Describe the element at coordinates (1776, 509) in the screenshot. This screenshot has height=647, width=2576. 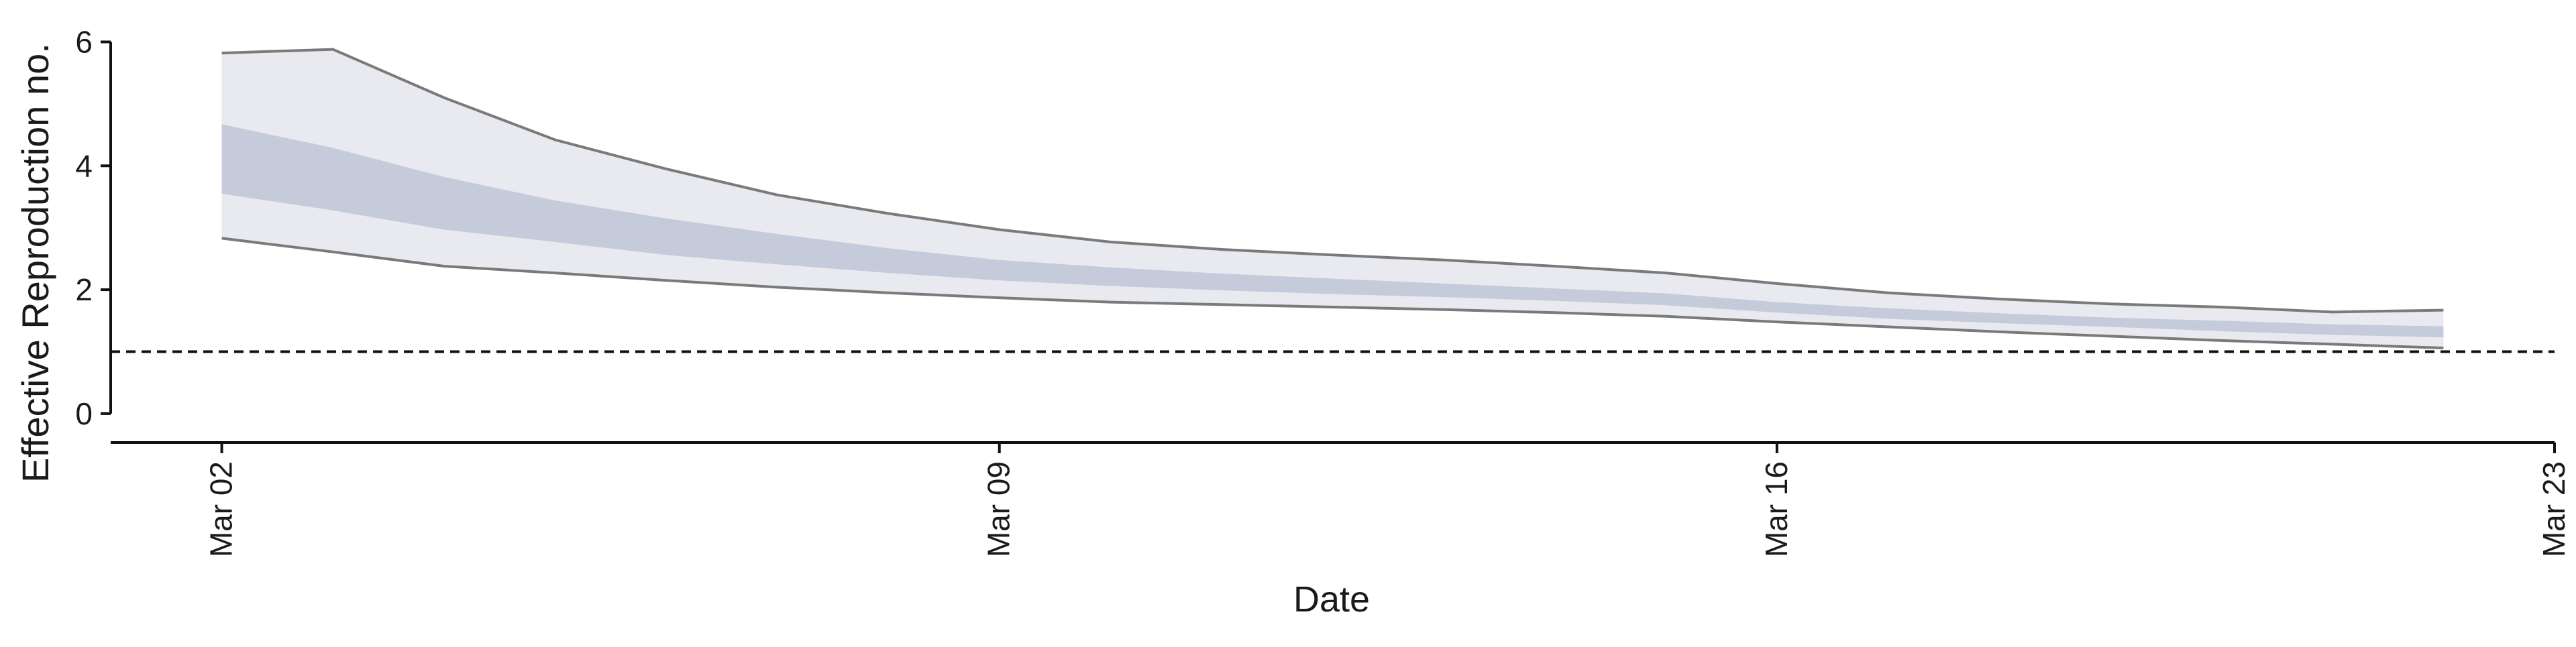
I see `x-tick-label: Mar 16` at that location.